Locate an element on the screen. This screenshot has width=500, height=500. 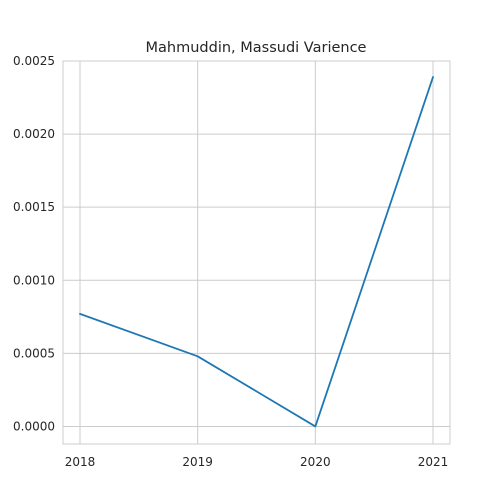
y-tick-label: 0.0015 is located at coordinates (34, 207).